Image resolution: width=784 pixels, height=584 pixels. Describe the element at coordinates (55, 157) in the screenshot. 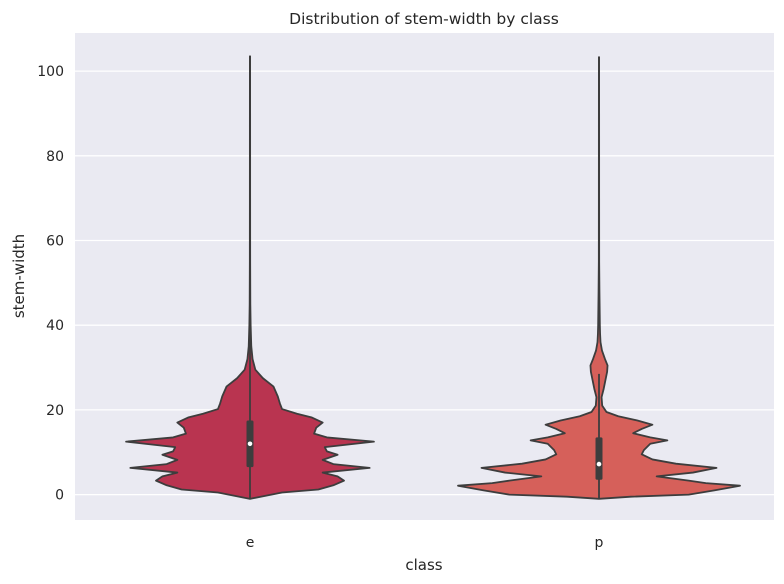

I see `y-tick-label-80: 80` at that location.